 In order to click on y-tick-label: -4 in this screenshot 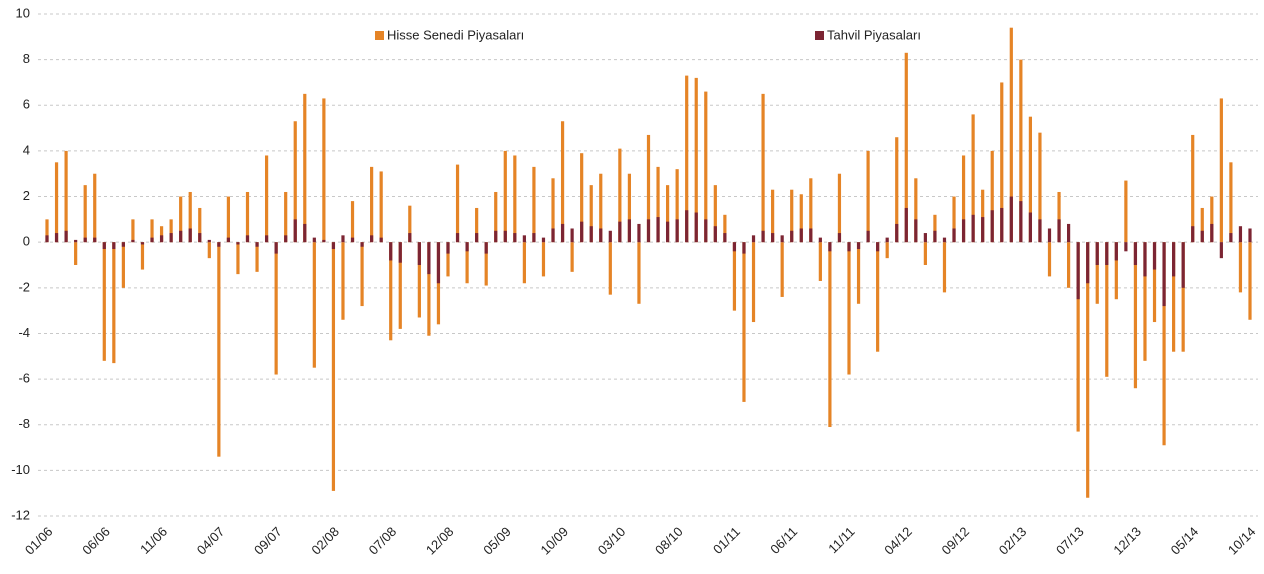, I will do `click(24, 332)`.